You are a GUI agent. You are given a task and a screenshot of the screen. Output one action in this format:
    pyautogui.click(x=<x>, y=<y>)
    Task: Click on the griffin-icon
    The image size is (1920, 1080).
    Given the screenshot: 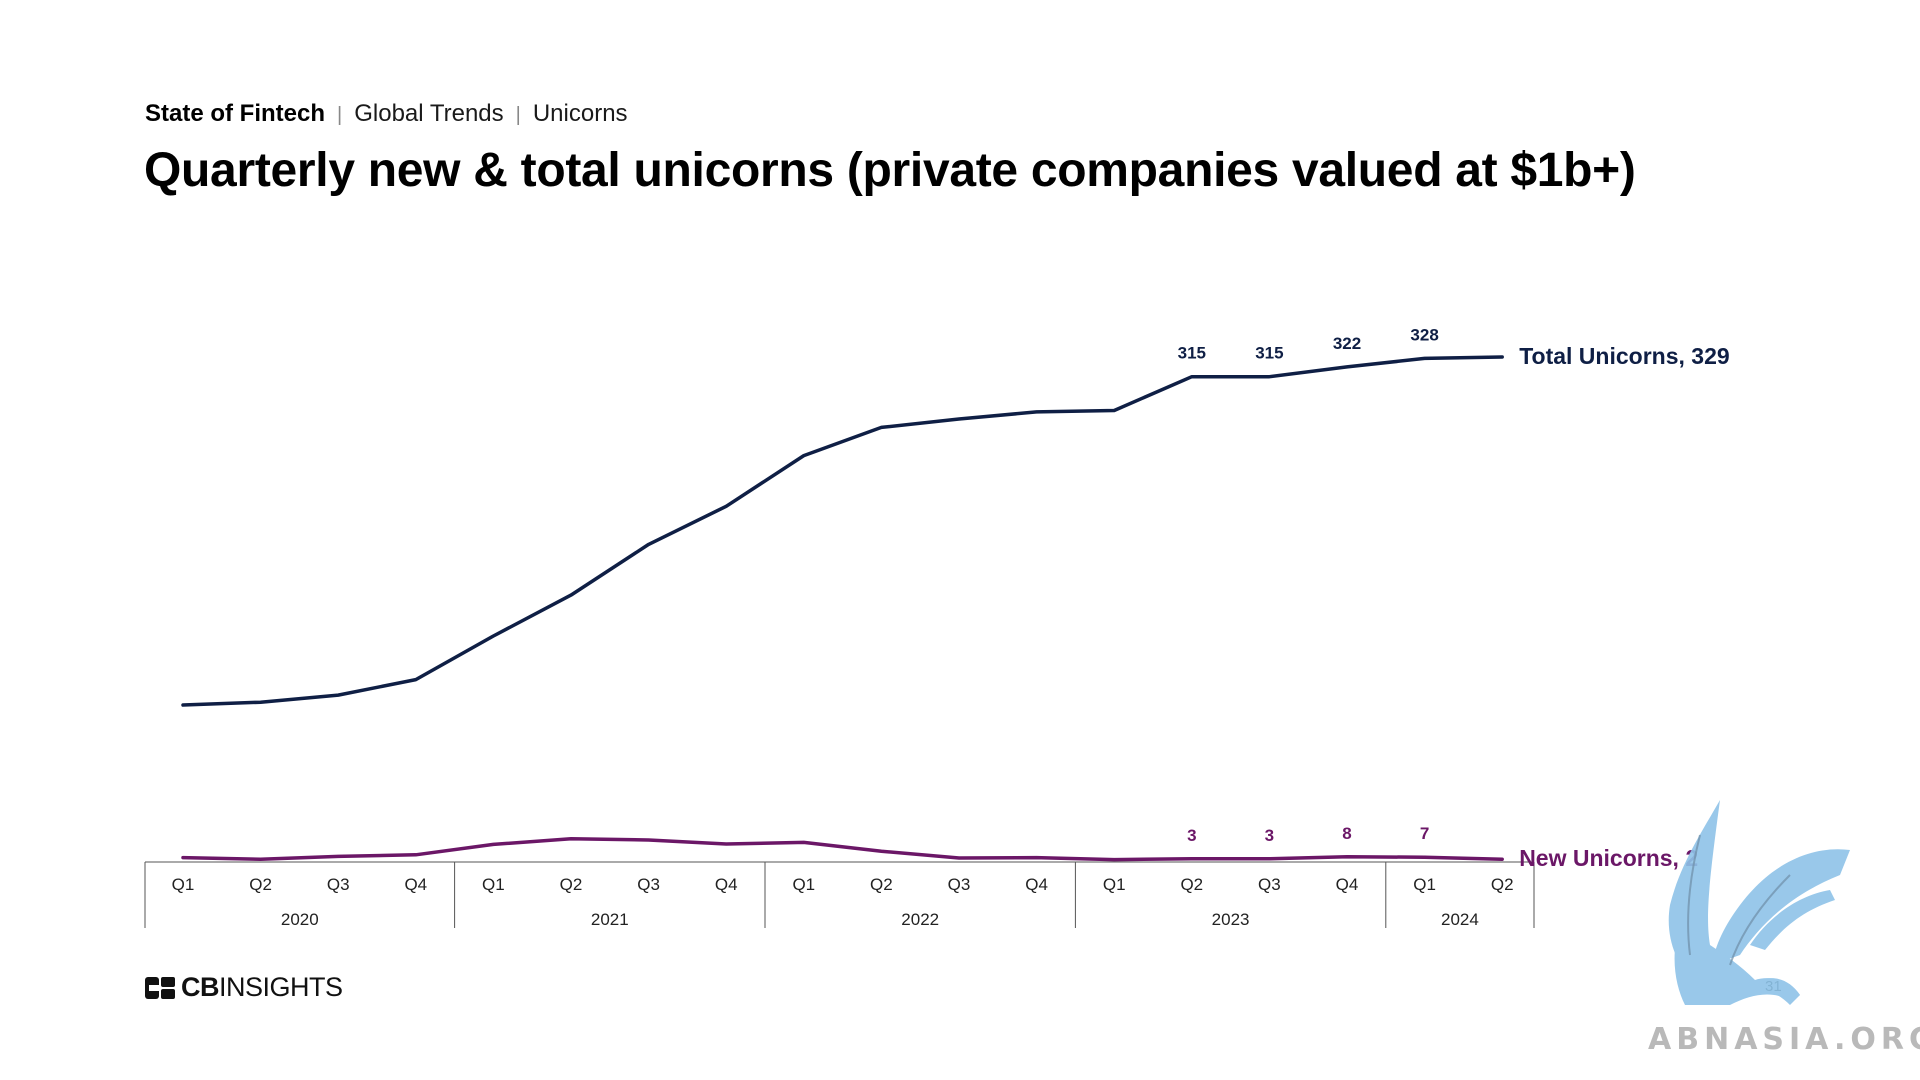 What is the action you would take?
    pyautogui.click(x=1759, y=902)
    